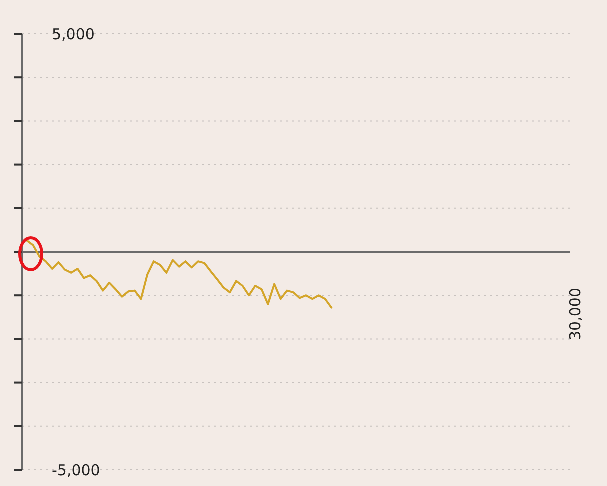 The image size is (607, 486). What do you see at coordinates (575, 314) in the screenshot?
I see `text: 30,000` at bounding box center [575, 314].